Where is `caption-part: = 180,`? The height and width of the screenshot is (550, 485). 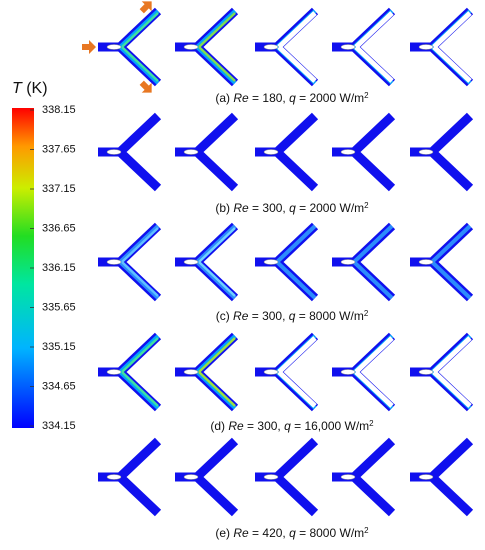
caption-part: = 180, is located at coordinates (269, 98).